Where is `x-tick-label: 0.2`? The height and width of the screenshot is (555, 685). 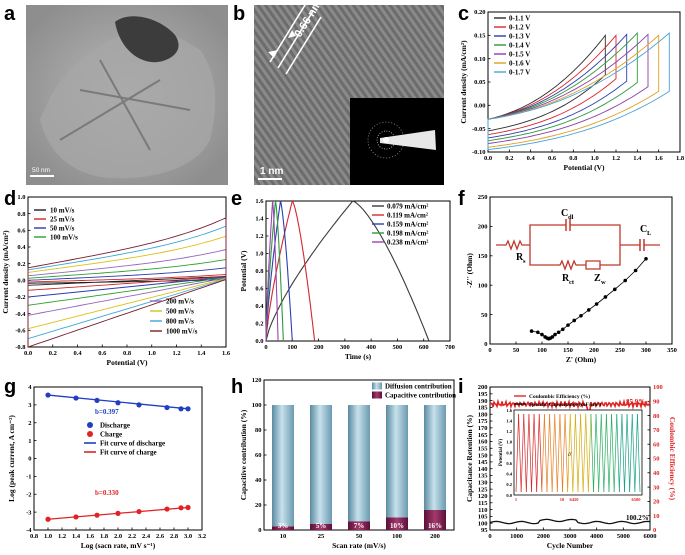
x-tick-label: 0.2 is located at coordinates (53, 353).